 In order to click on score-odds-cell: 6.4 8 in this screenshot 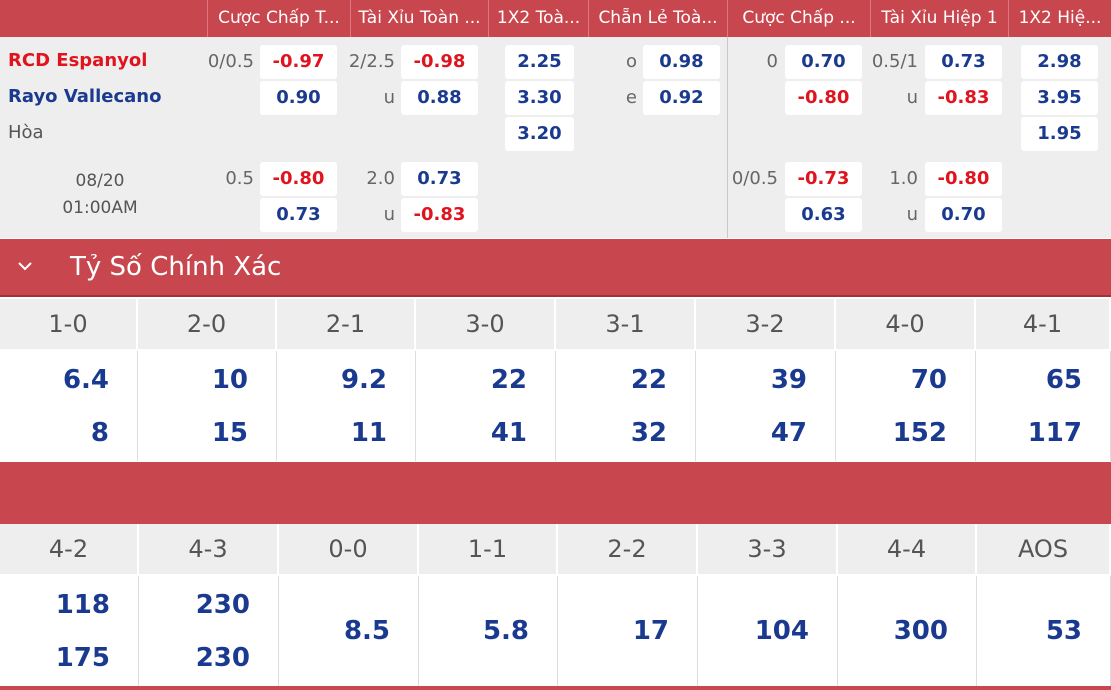, I will do `click(69, 406)`.